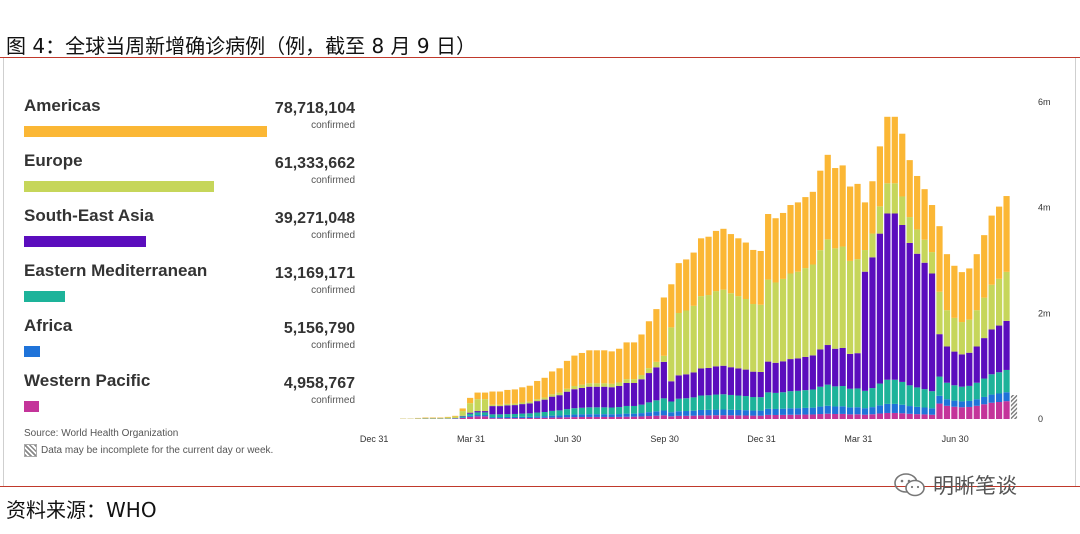 The height and width of the screenshot is (534, 1080). Describe the element at coordinates (1075, 272) in the screenshot. I see `right-border` at that location.